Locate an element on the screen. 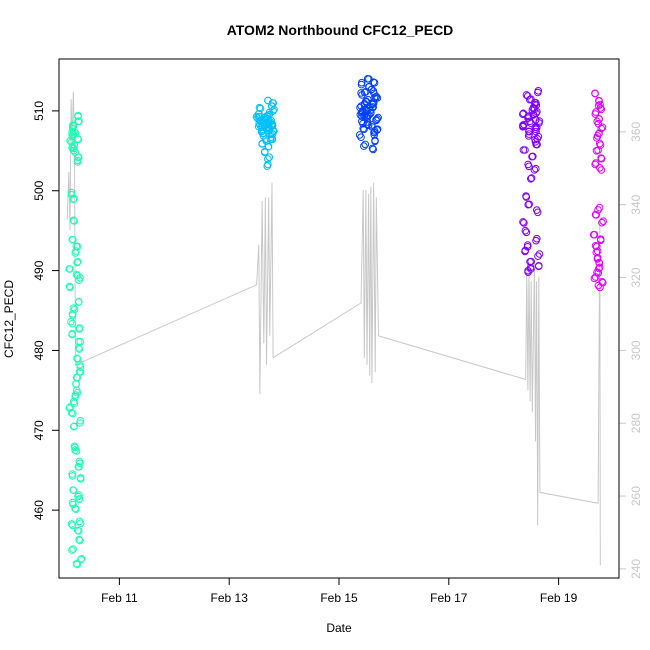 The height and width of the screenshot is (650, 650). y2-tick-label: 360 is located at coordinates (636, 131).